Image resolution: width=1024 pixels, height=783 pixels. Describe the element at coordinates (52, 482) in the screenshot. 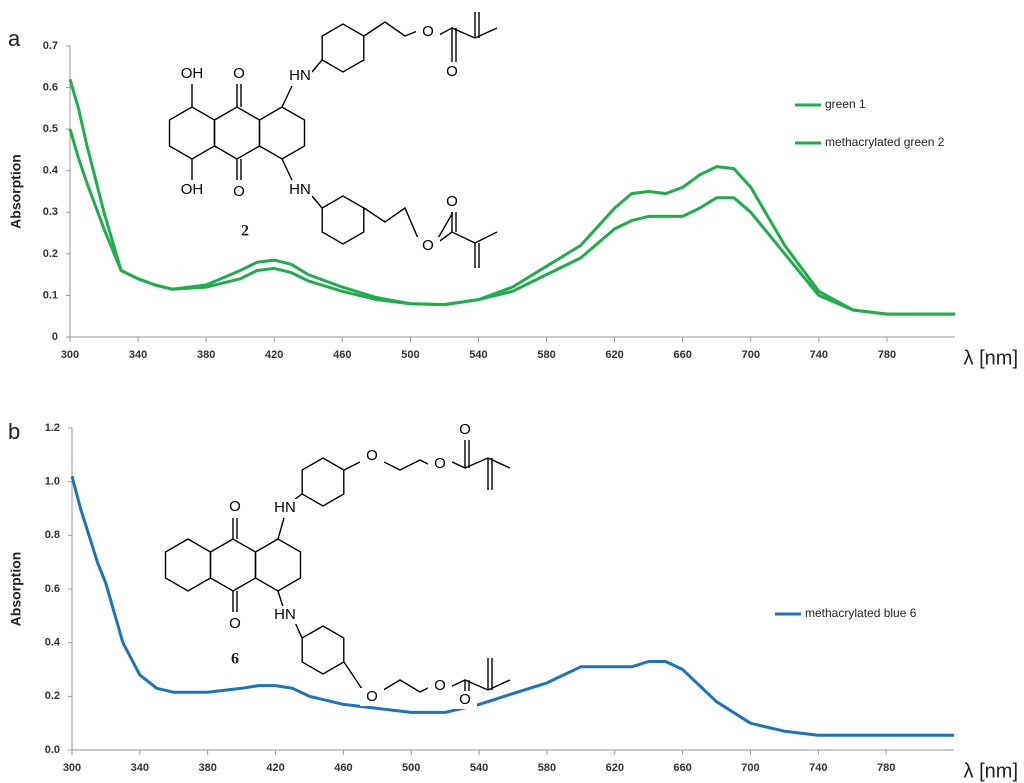

I see `y-tick-label: 1.0` at that location.